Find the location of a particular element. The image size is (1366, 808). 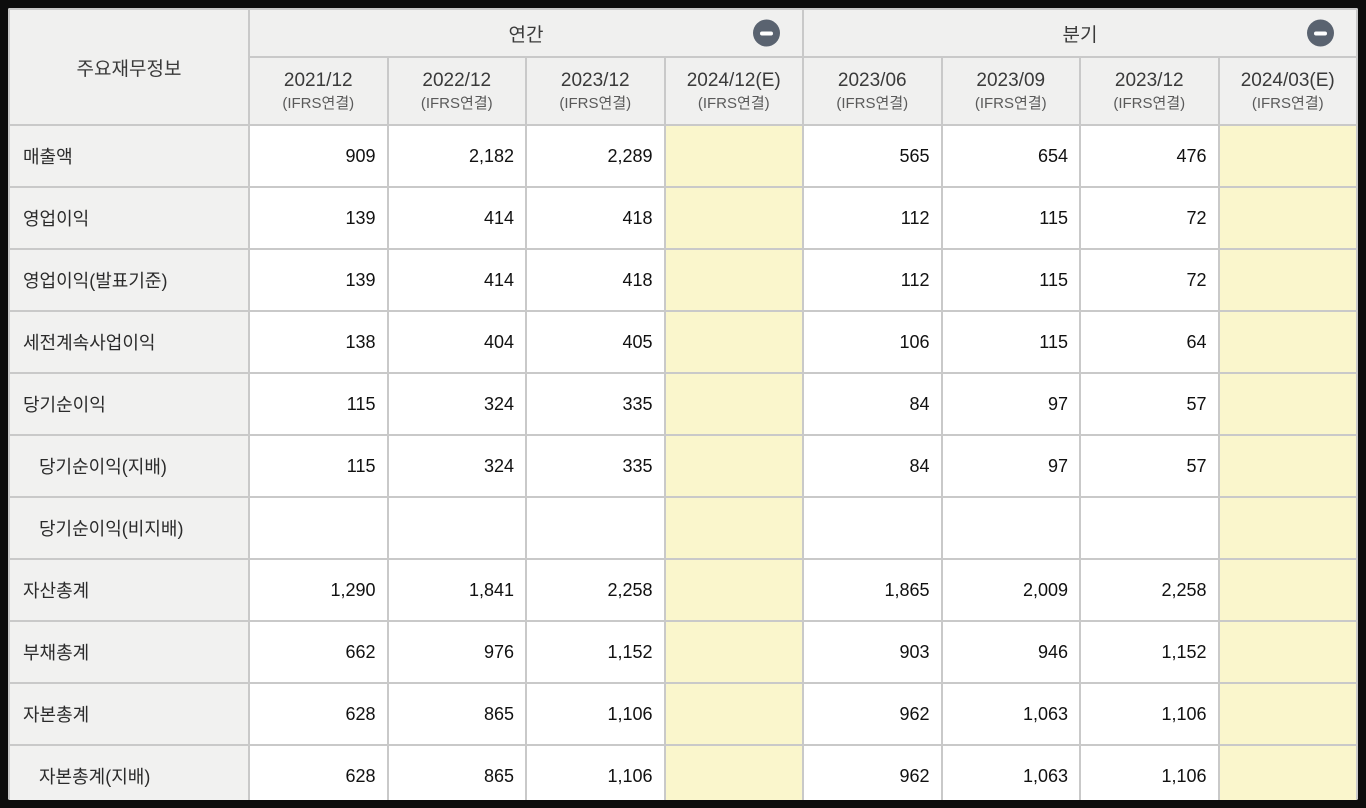

table-row: 부채총계 662 976 1,152 903 946 1,152 is located at coordinates (683, 652).